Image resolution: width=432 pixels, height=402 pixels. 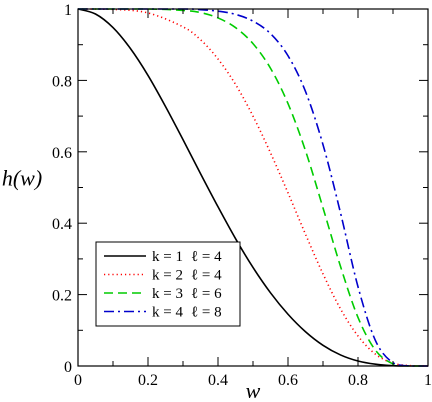 What do you see at coordinates (68, 10) in the screenshot?
I see `y-tick-label: 1` at bounding box center [68, 10].